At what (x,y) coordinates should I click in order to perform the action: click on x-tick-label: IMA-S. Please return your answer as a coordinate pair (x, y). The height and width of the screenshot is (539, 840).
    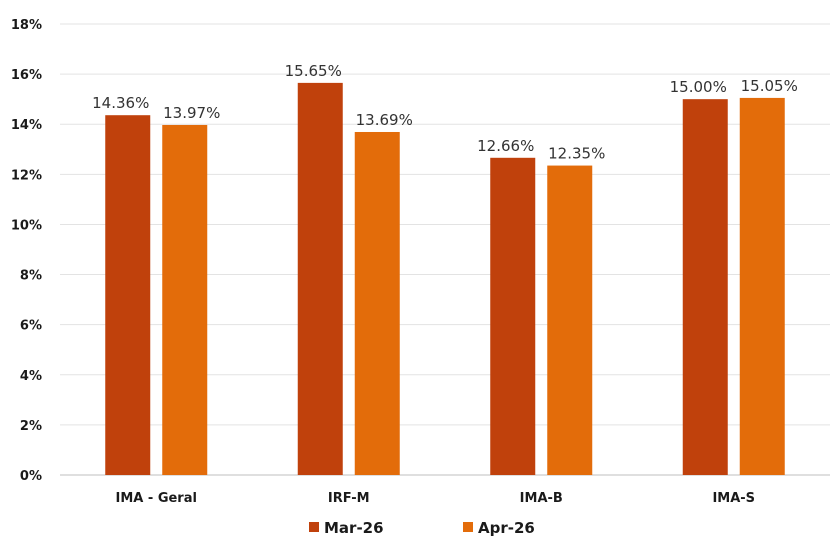
    Looking at the image, I should click on (733, 498).